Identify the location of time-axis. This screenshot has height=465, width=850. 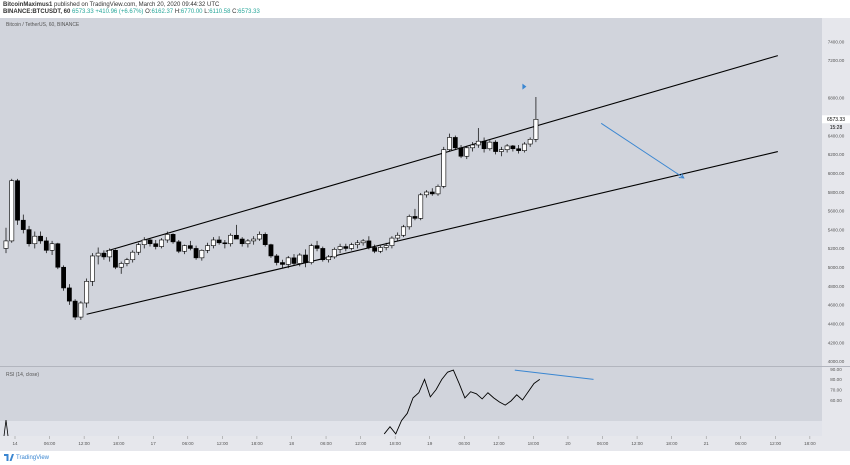
(425, 443).